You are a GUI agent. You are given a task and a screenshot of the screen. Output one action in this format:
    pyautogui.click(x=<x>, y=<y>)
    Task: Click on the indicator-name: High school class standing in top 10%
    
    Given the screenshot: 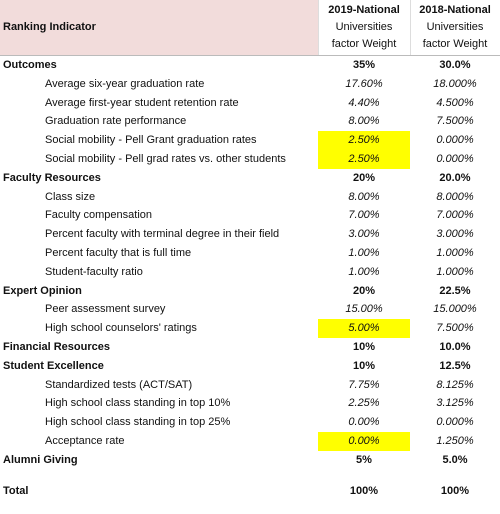 What is the action you would take?
    pyautogui.click(x=138, y=403)
    